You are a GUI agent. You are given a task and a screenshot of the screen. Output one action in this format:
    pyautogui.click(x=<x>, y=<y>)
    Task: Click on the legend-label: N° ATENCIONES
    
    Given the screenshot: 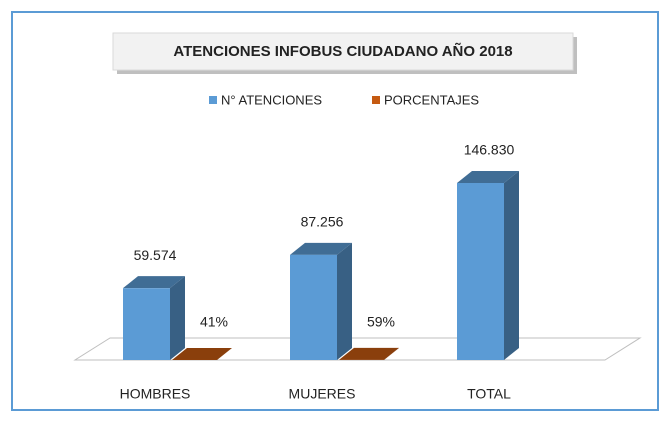 What is the action you would take?
    pyautogui.click(x=271, y=99)
    